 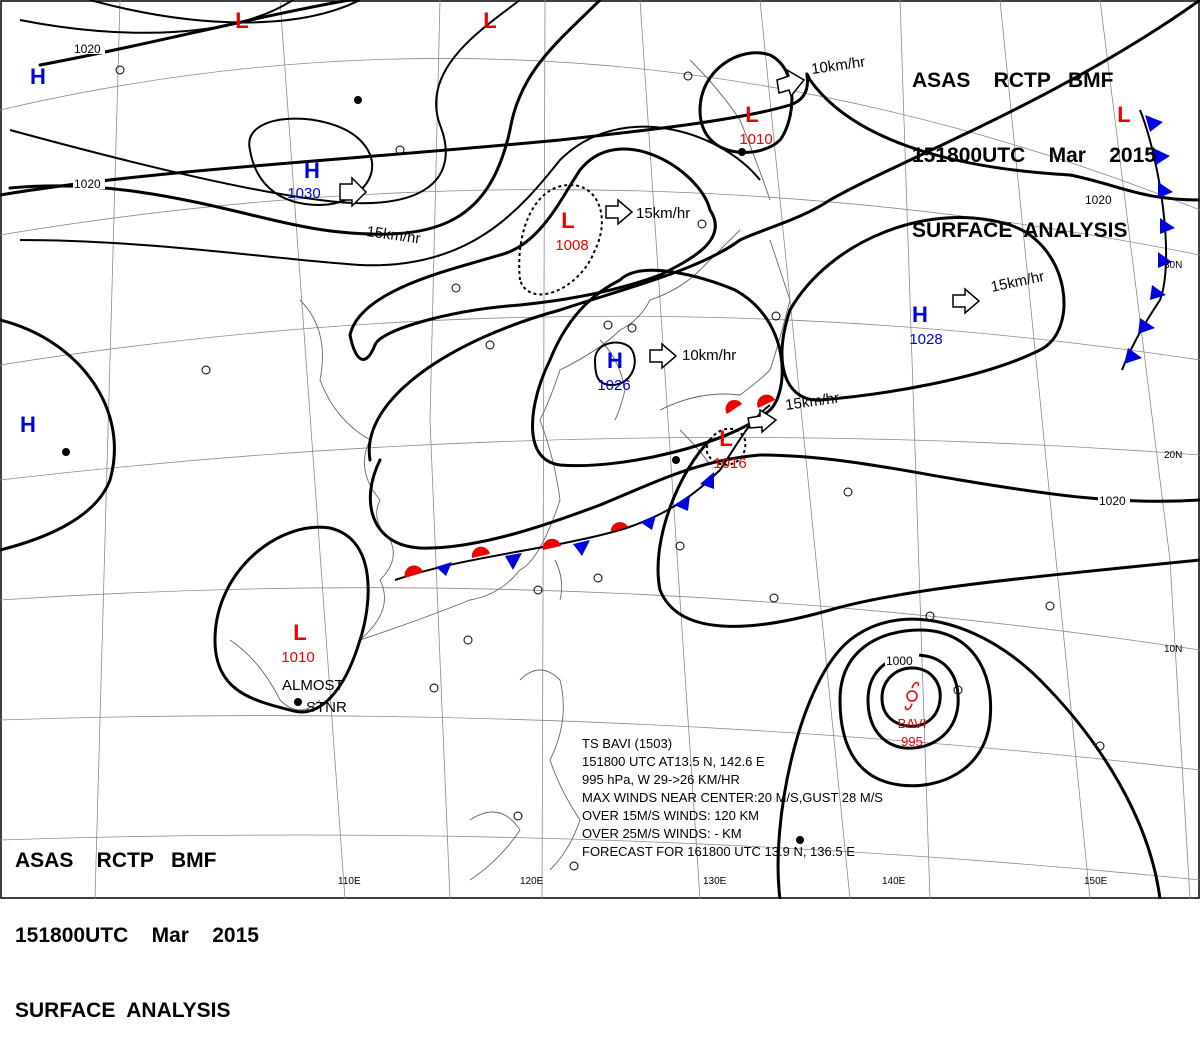 I want to click on high-center-value: 1030, so click(x=303, y=193).